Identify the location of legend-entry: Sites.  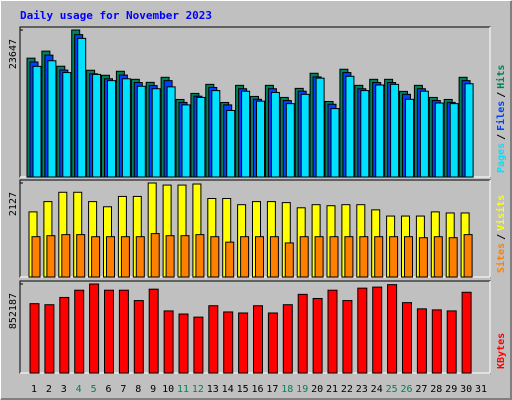
(501, 258).